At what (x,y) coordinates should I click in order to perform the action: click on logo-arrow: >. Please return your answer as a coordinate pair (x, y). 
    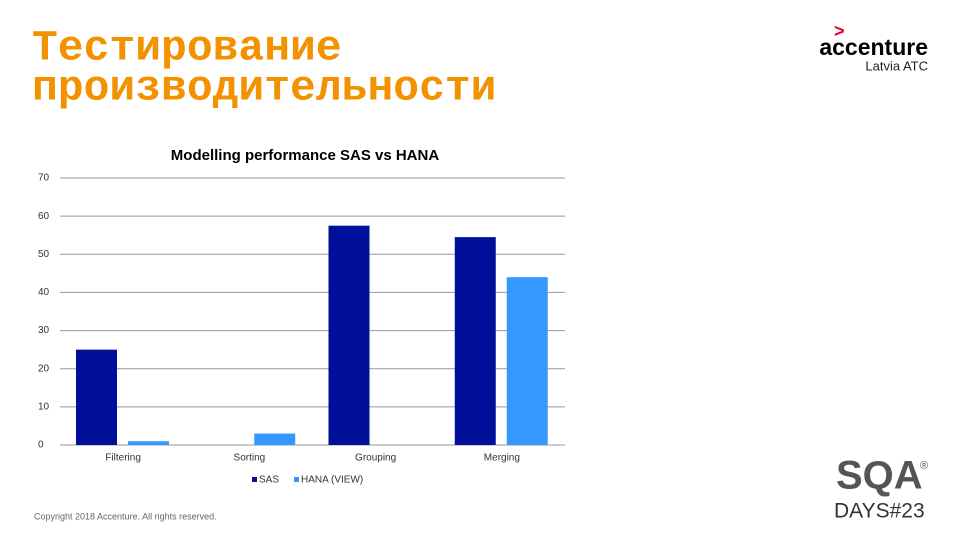
    Looking at the image, I should click on (839, 31).